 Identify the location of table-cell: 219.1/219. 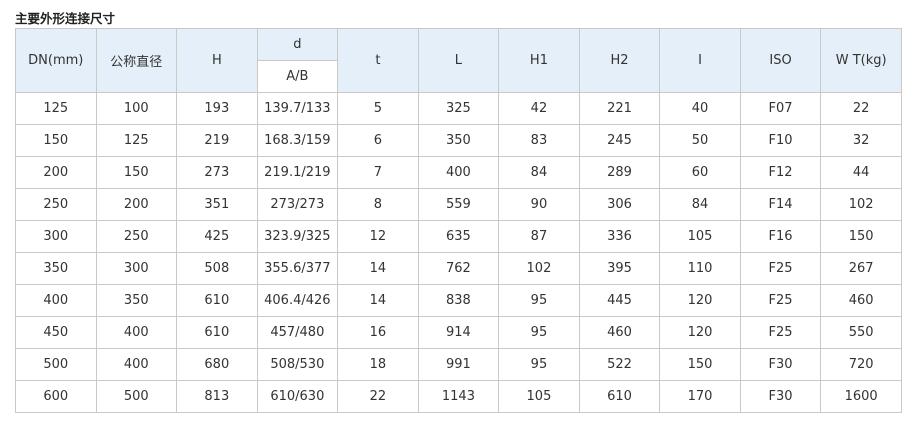
(297, 172).